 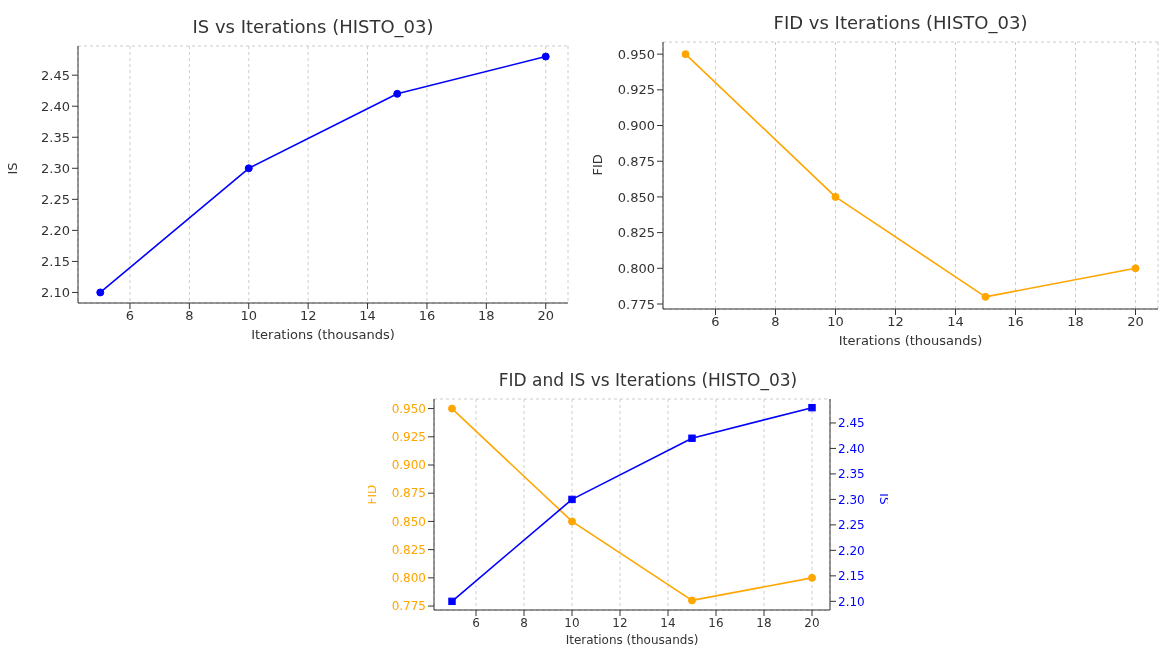 I want to click on y2-tick-label: 2.10, so click(x=851, y=601).